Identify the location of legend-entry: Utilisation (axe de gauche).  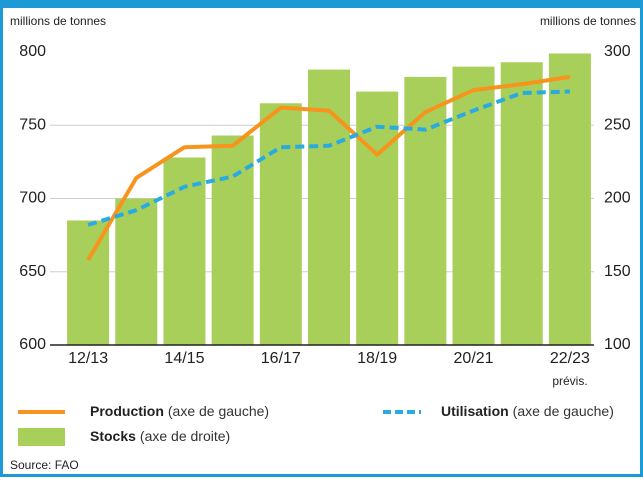
(527, 411).